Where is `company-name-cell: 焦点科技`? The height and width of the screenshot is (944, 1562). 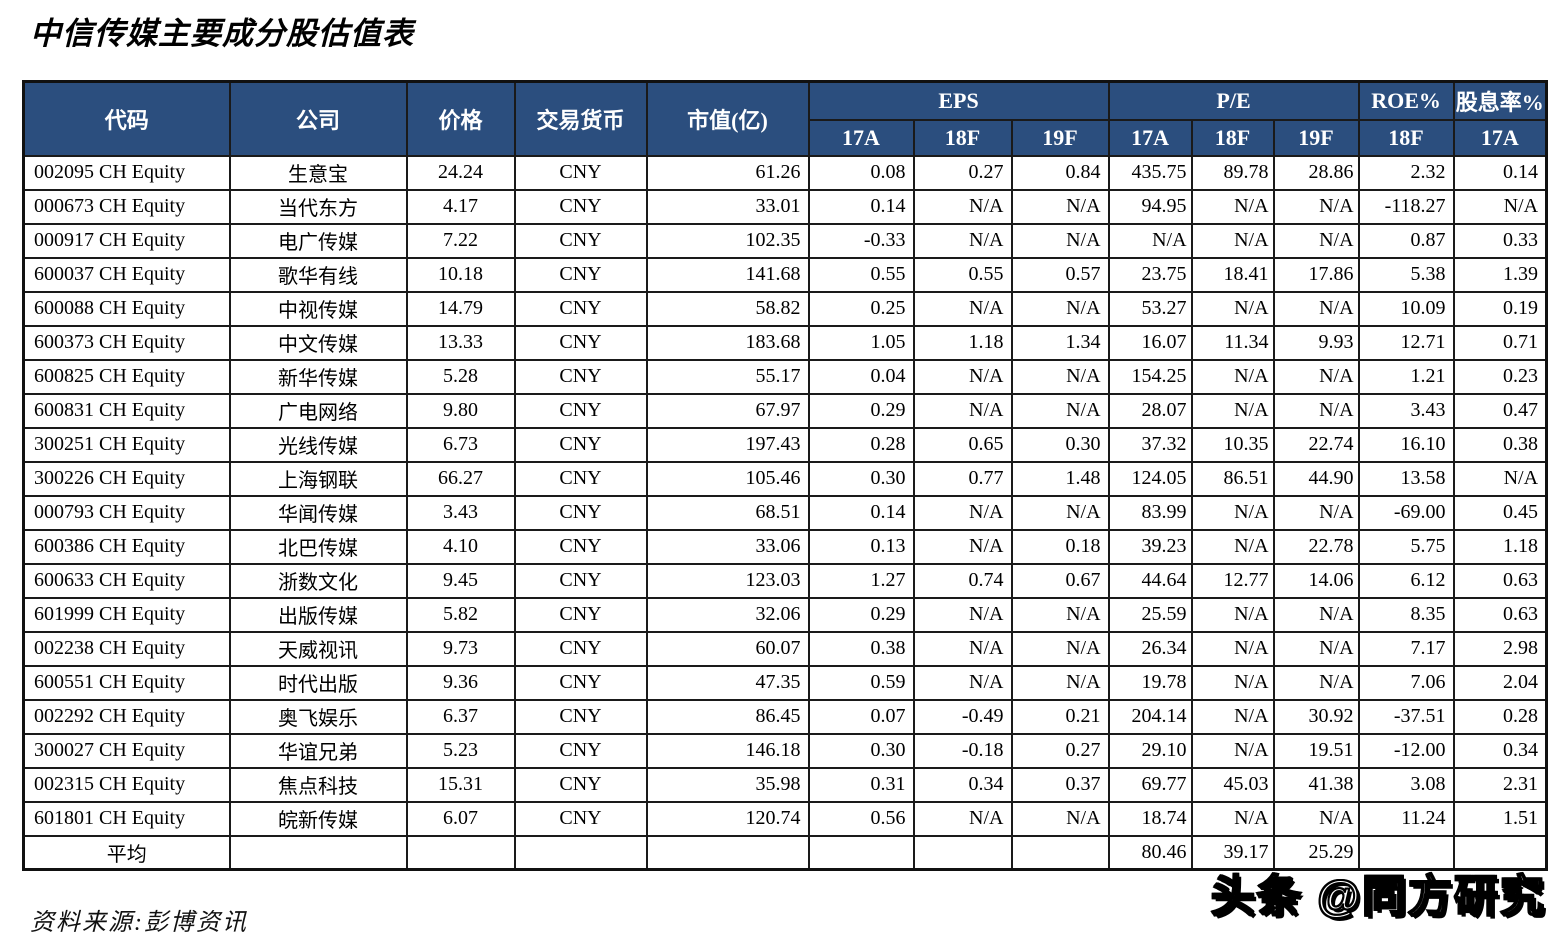
company-name-cell: 焦点科技 is located at coordinates (318, 784).